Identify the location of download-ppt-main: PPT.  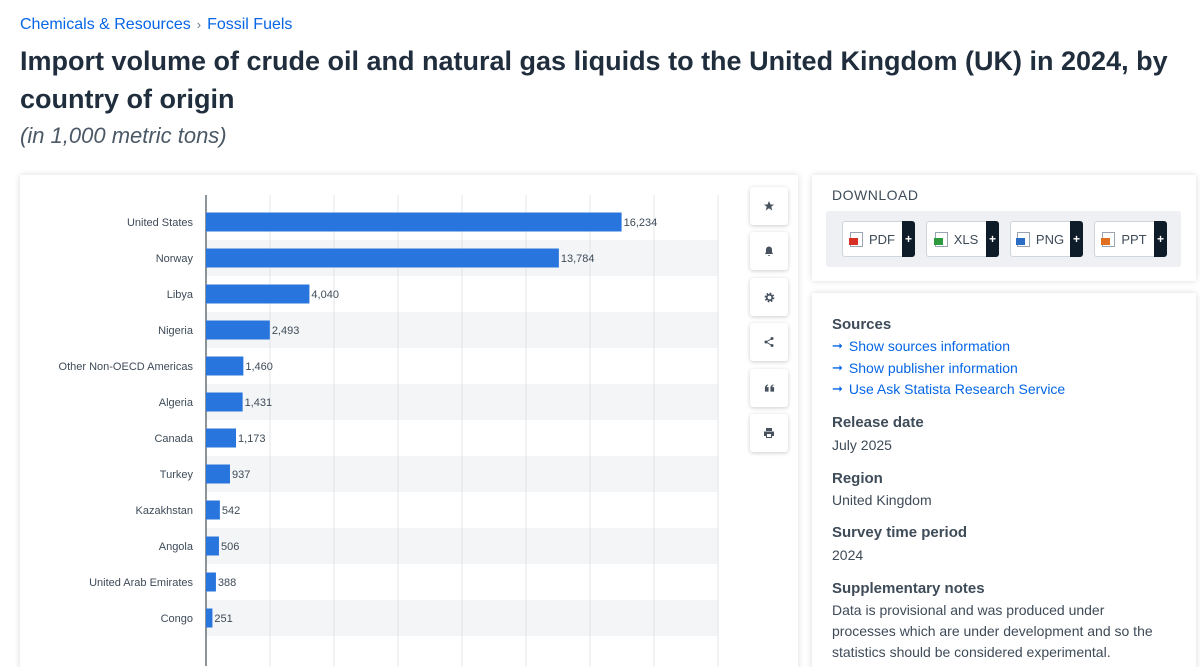
(1124, 239).